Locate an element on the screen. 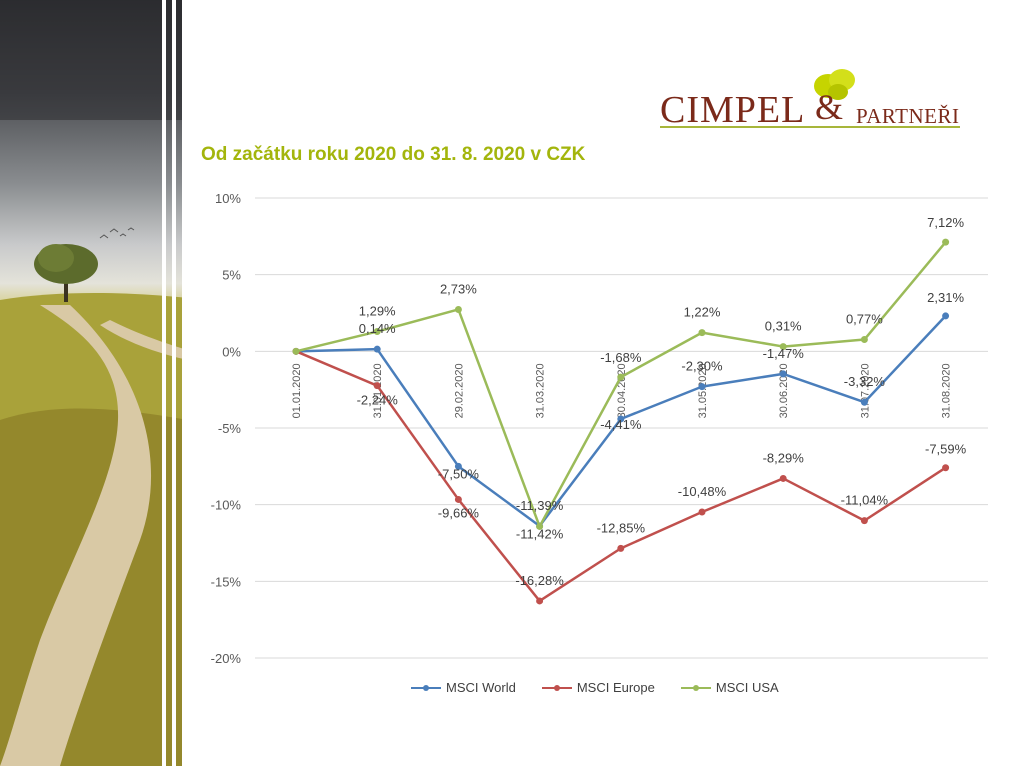  data-label: 2,73% is located at coordinates (458, 288).